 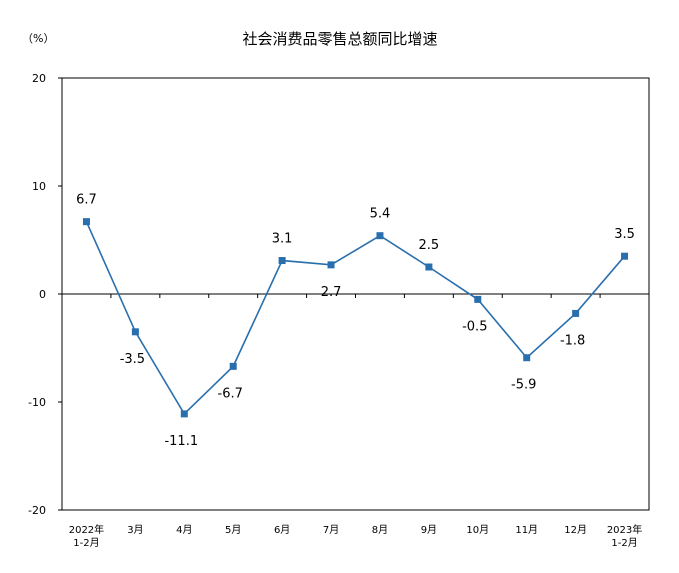 I want to click on x-tick-label: 10月, so click(x=477, y=530).